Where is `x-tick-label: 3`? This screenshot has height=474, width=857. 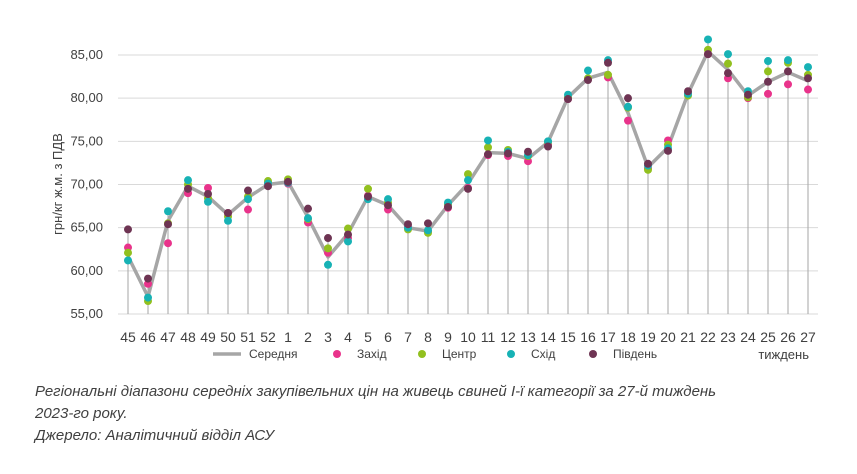
x-tick-label: 3 is located at coordinates (328, 337).